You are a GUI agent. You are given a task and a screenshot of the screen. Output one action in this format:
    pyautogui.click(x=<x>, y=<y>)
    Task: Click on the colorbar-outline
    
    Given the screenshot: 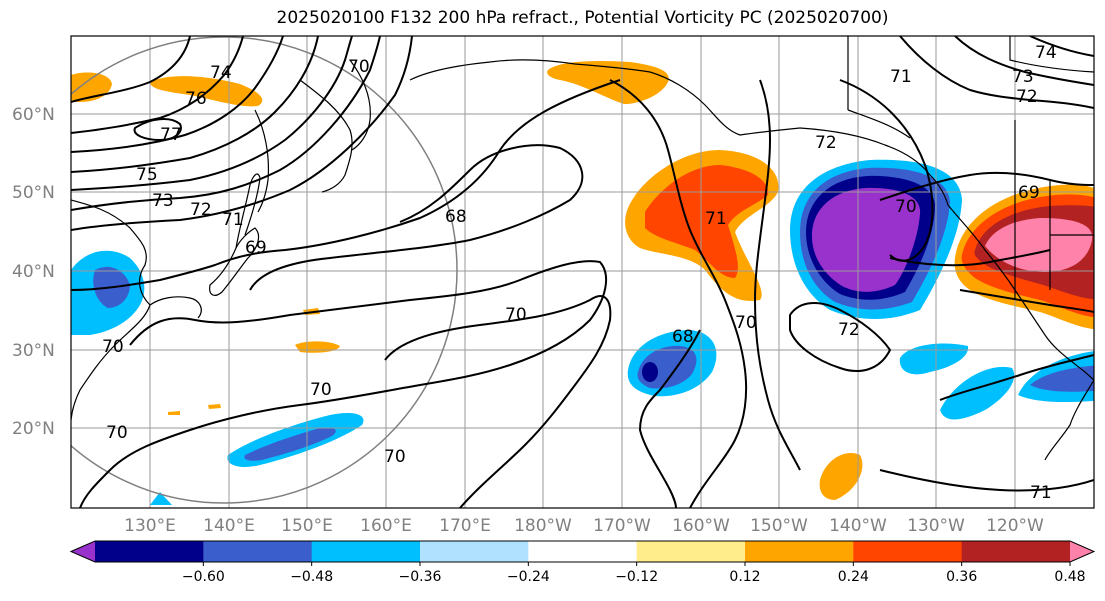 What is the action you would take?
    pyautogui.click(x=582, y=551)
    